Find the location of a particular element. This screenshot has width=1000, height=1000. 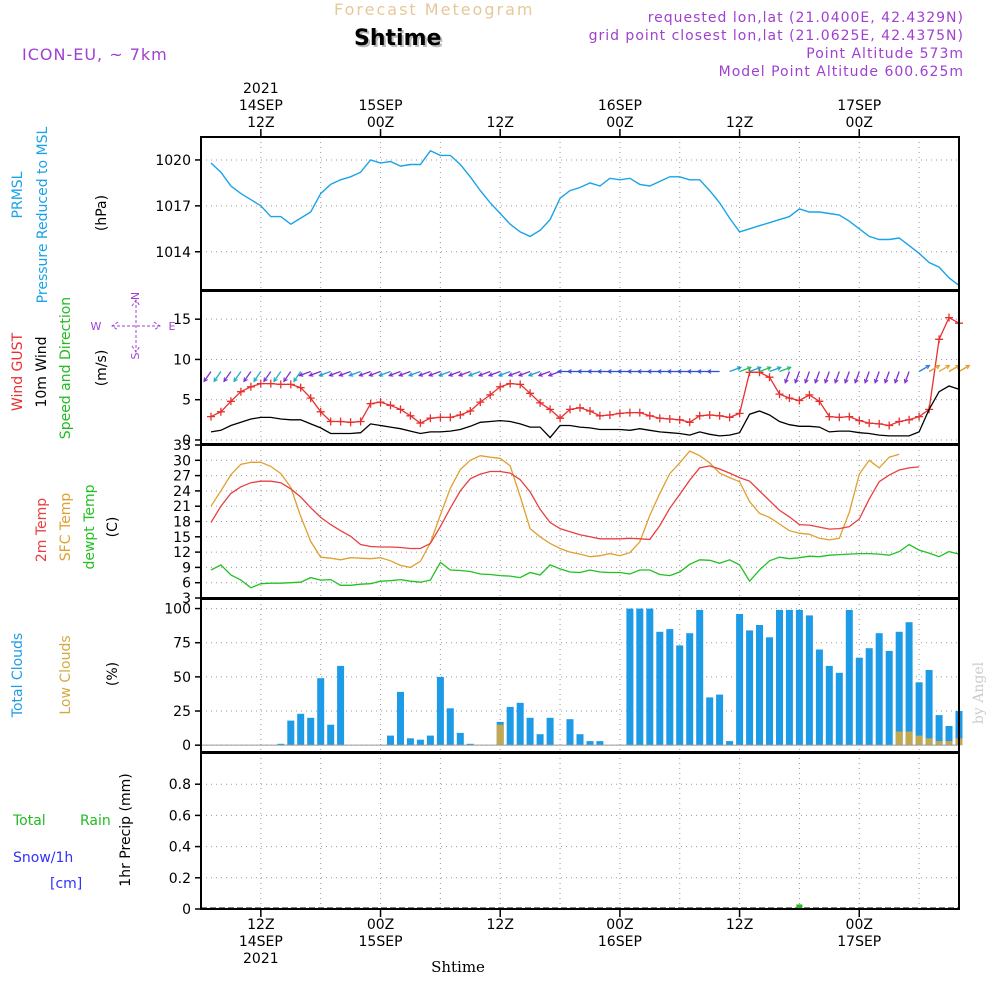

sfc-temp-line is located at coordinates (555, 509).